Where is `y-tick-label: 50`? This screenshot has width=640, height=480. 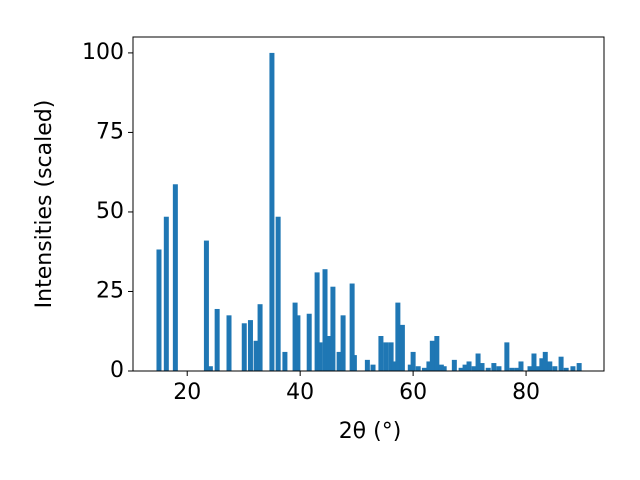
y-tick-label: 50 is located at coordinates (110, 211).